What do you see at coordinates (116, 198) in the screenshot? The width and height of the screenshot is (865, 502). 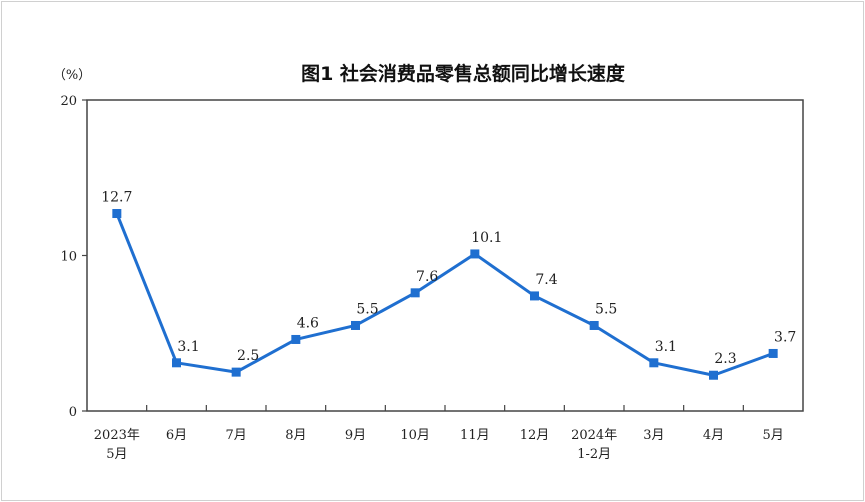 I see `data-label: 12.7` at bounding box center [116, 198].